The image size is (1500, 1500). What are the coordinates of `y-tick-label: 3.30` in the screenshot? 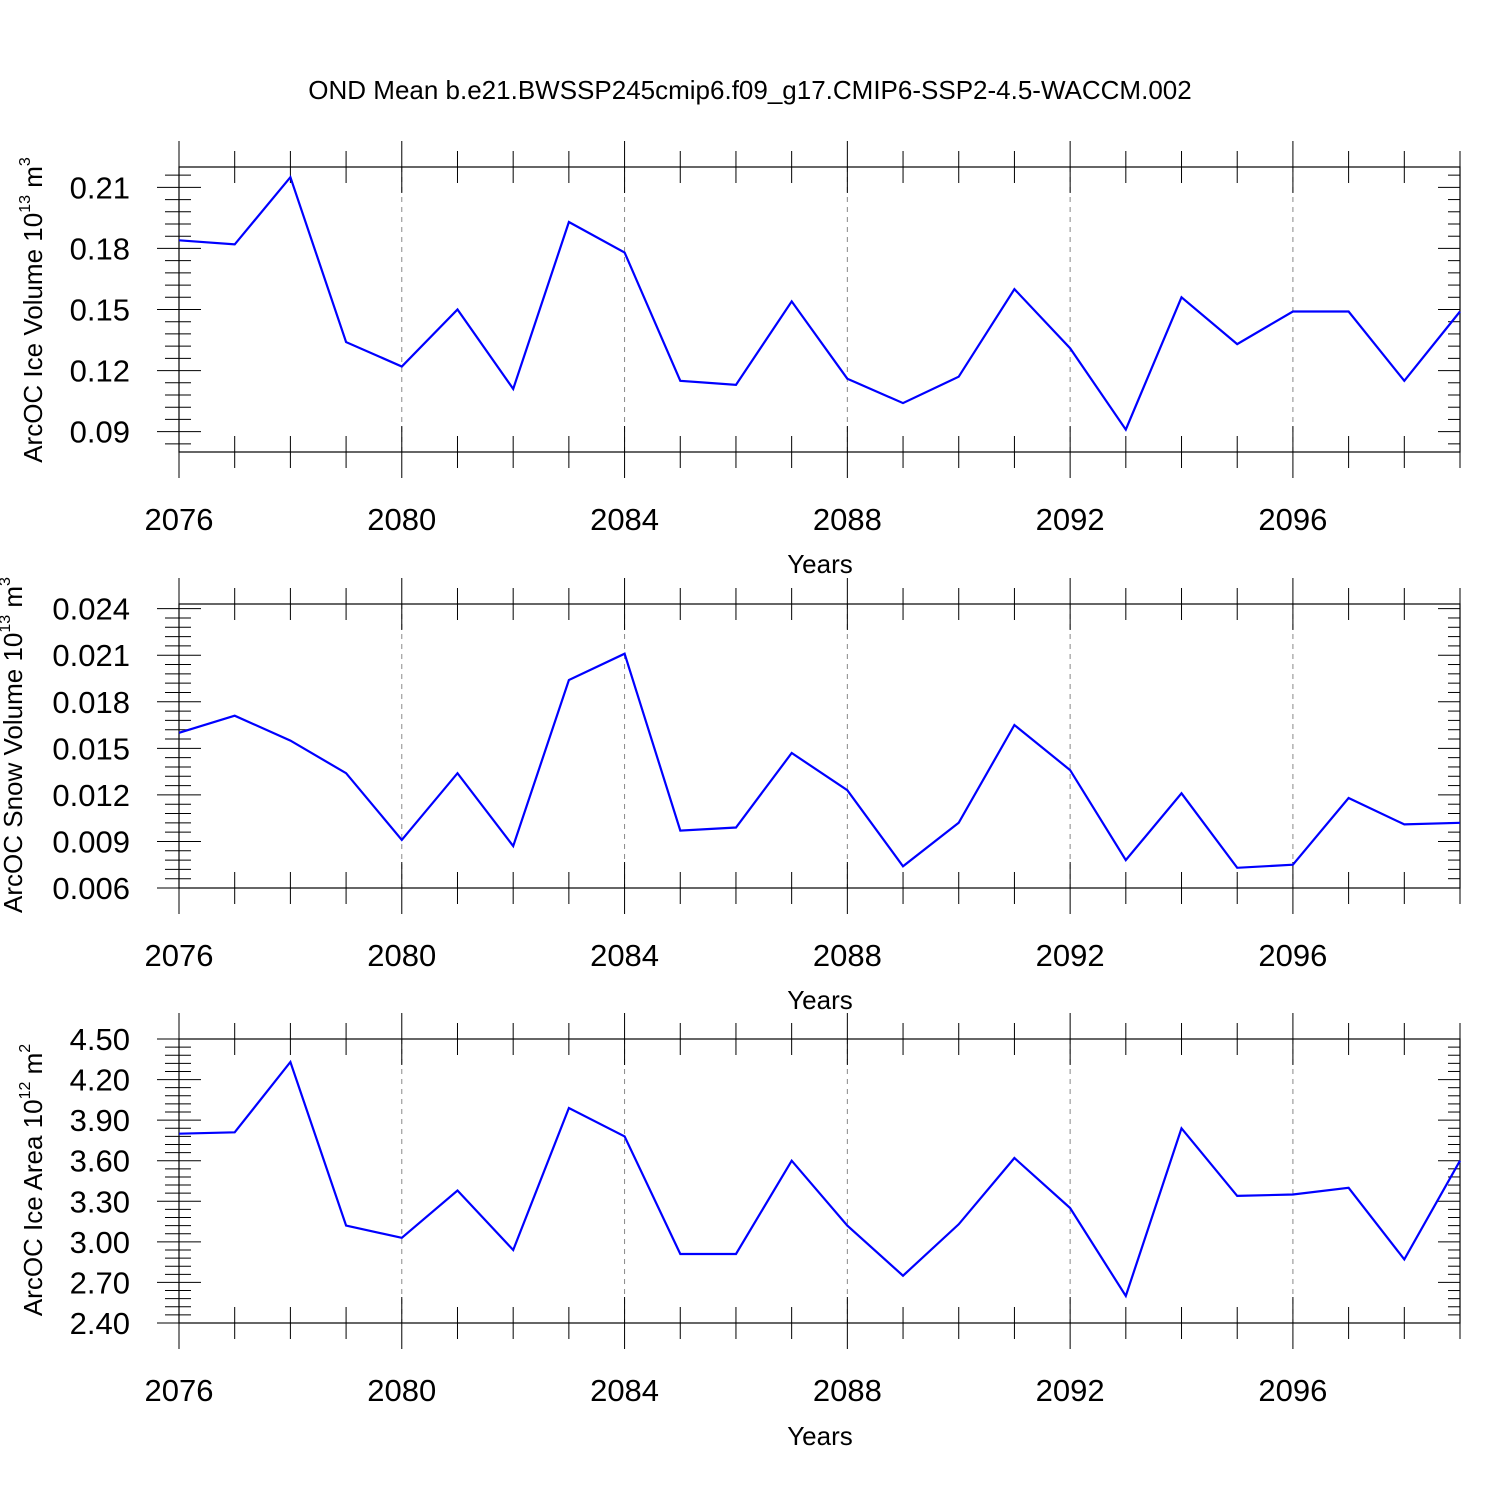 It's located at (100, 1201).